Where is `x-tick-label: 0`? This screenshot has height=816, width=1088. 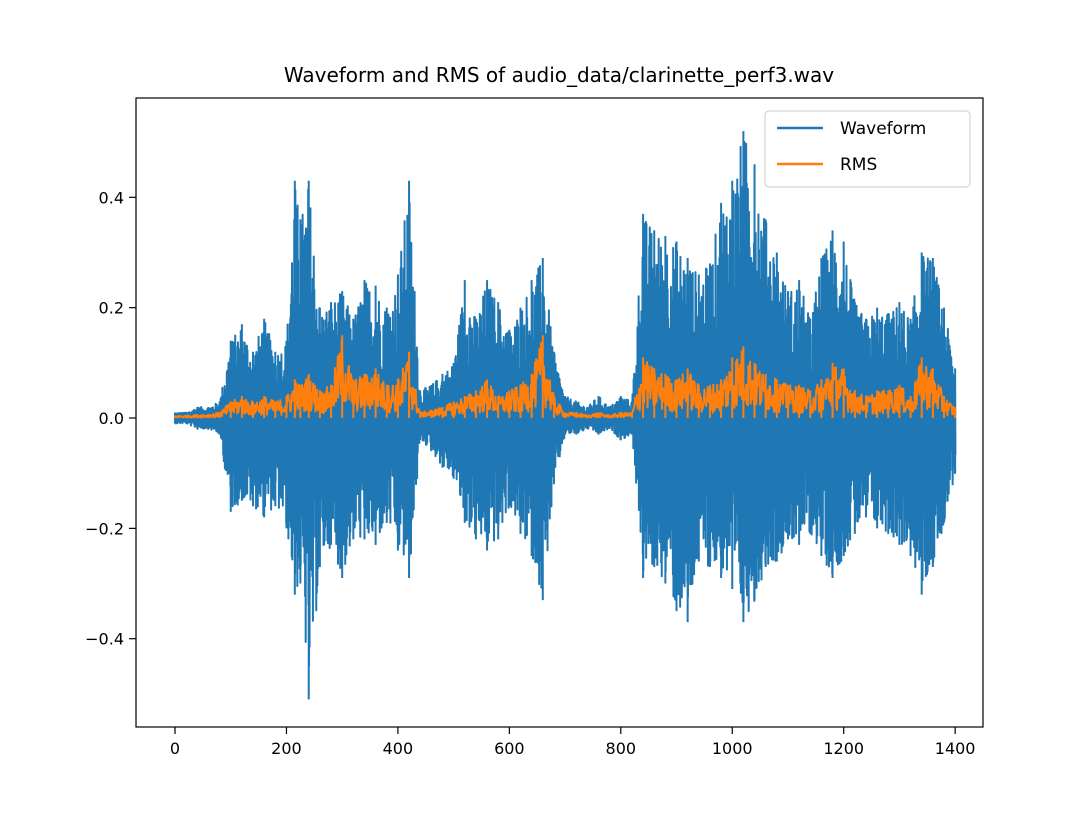
x-tick-label: 0 is located at coordinates (175, 748).